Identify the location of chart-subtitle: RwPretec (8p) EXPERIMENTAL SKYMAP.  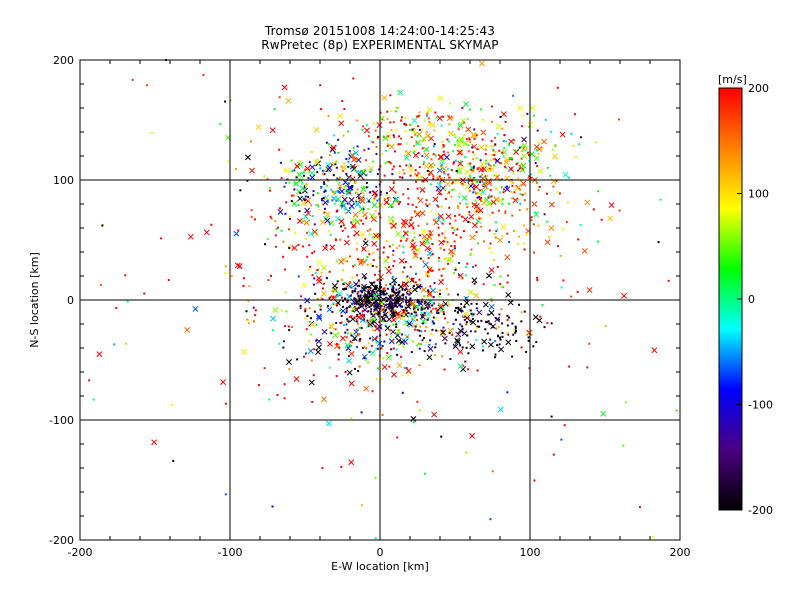
(380, 45).